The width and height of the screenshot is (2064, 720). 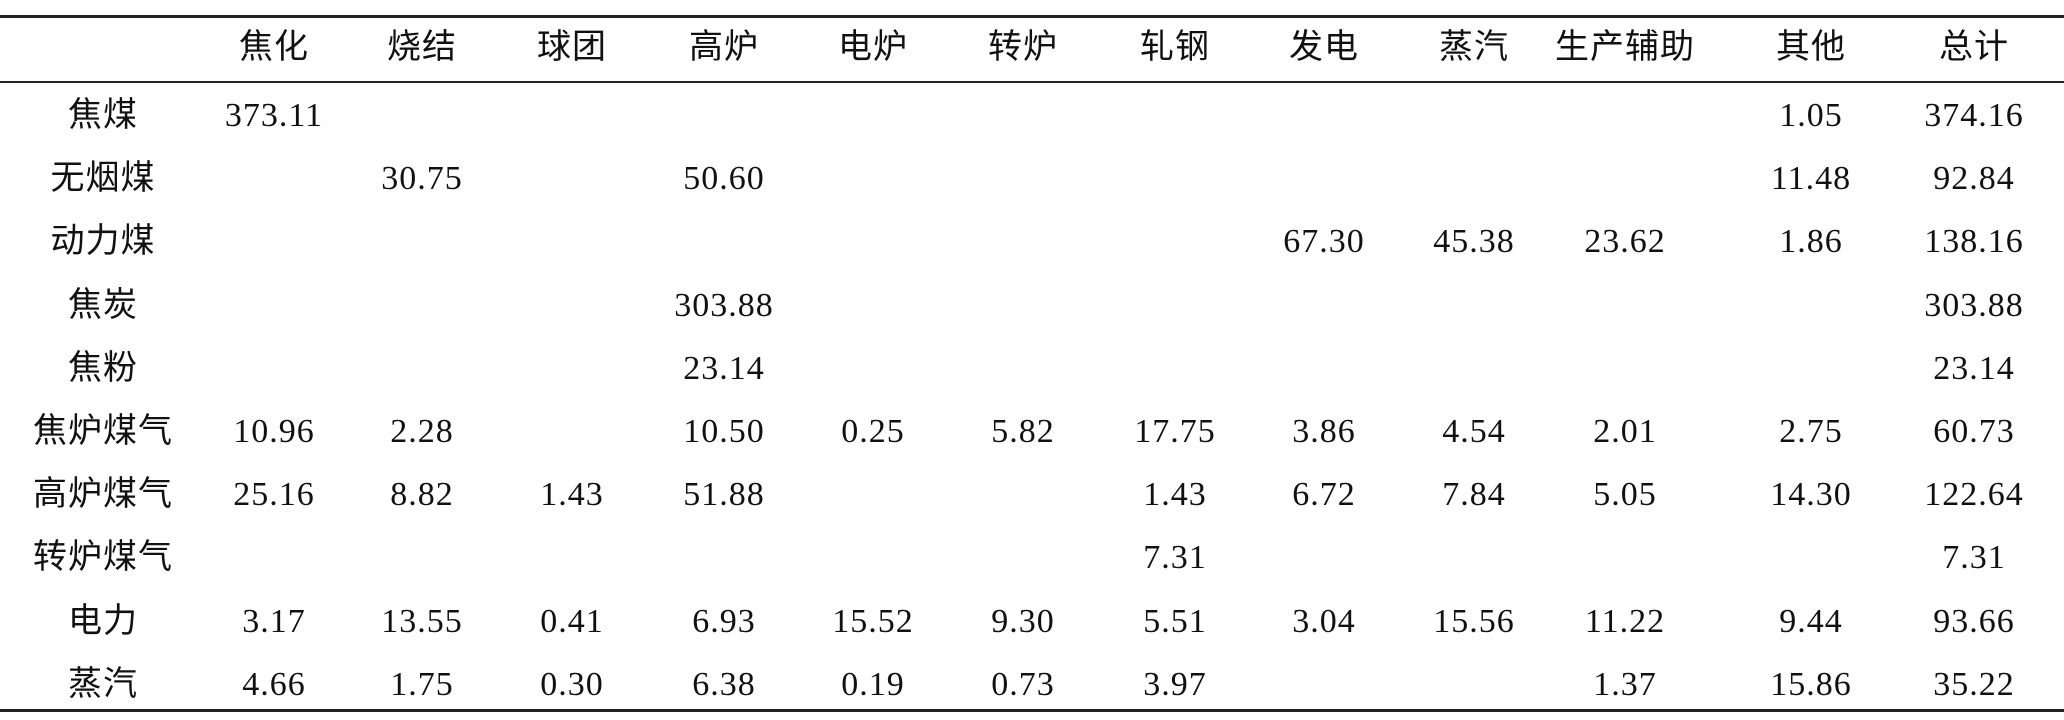 I want to click on table-cell: 30.75, so click(x=422, y=179).